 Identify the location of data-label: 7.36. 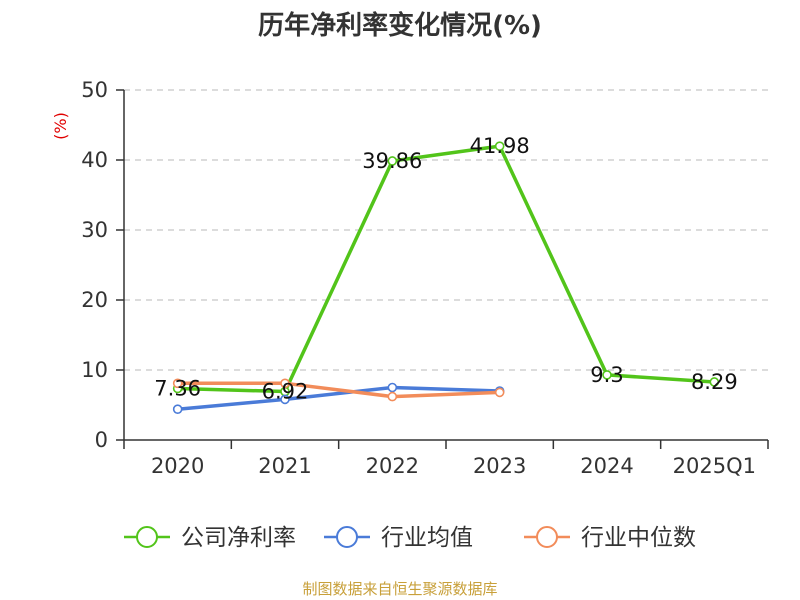
(177, 388).